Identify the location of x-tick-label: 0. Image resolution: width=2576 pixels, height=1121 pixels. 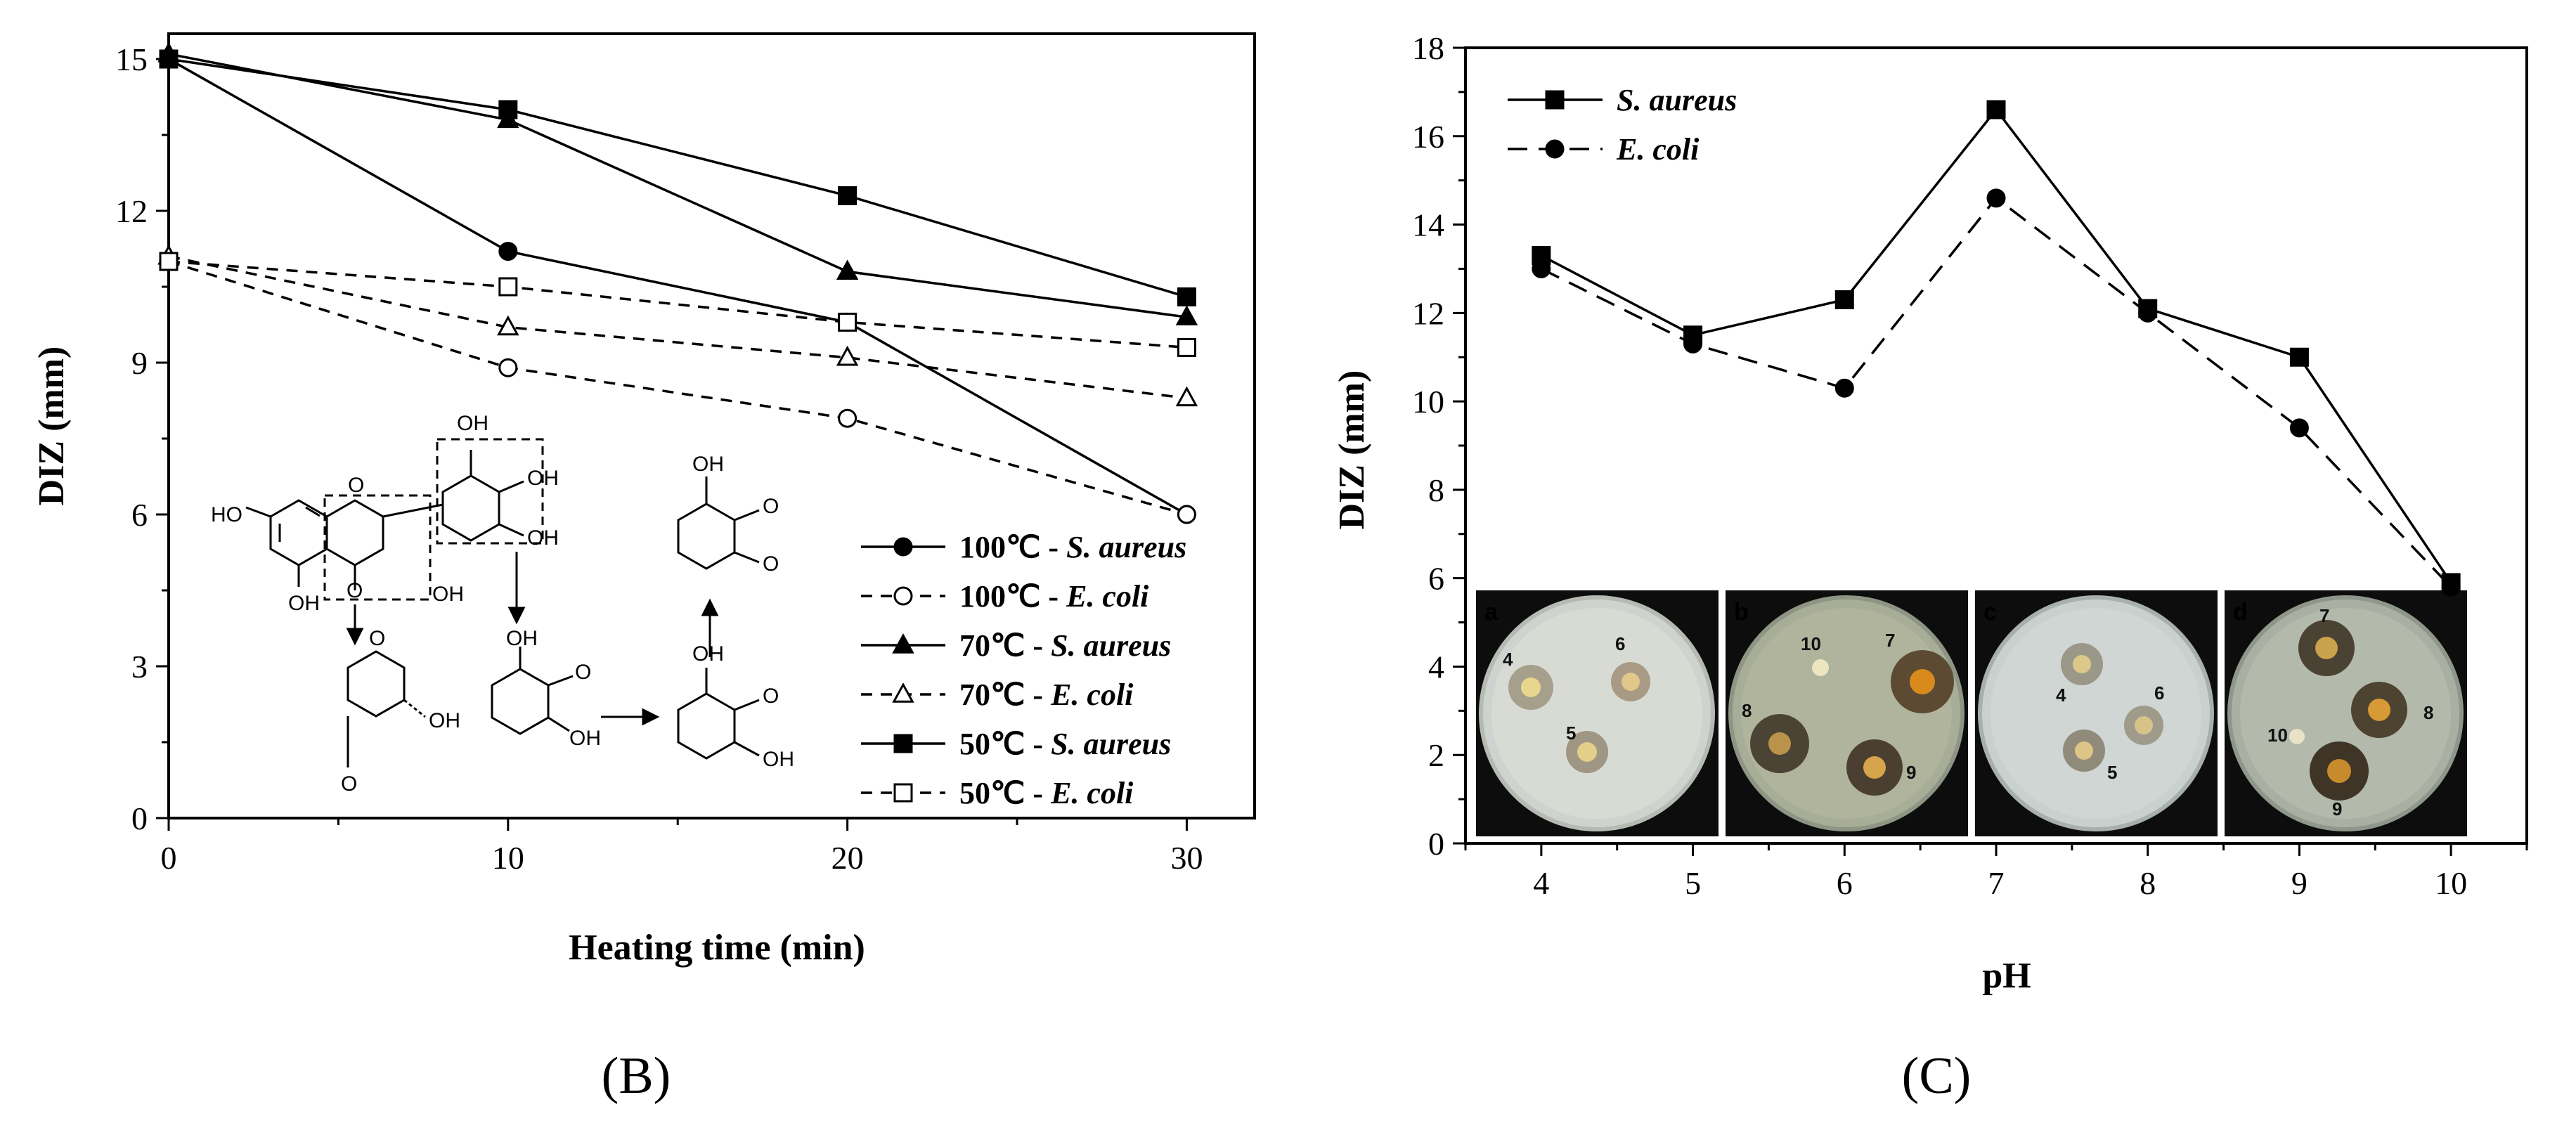
(169, 858).